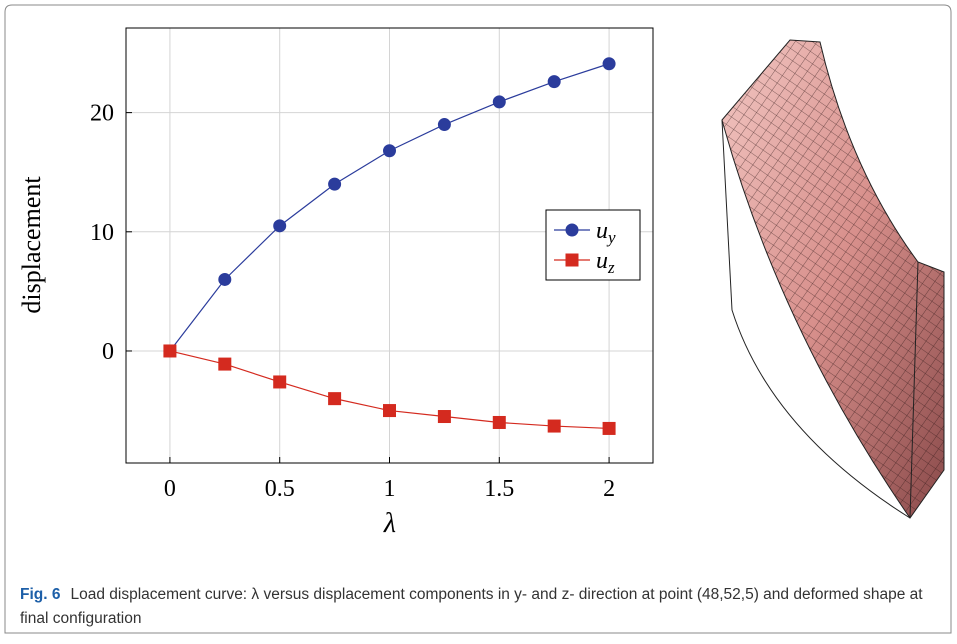 The height and width of the screenshot is (644, 957). Describe the element at coordinates (108, 352) in the screenshot. I see `y-tick-label: 0` at that location.